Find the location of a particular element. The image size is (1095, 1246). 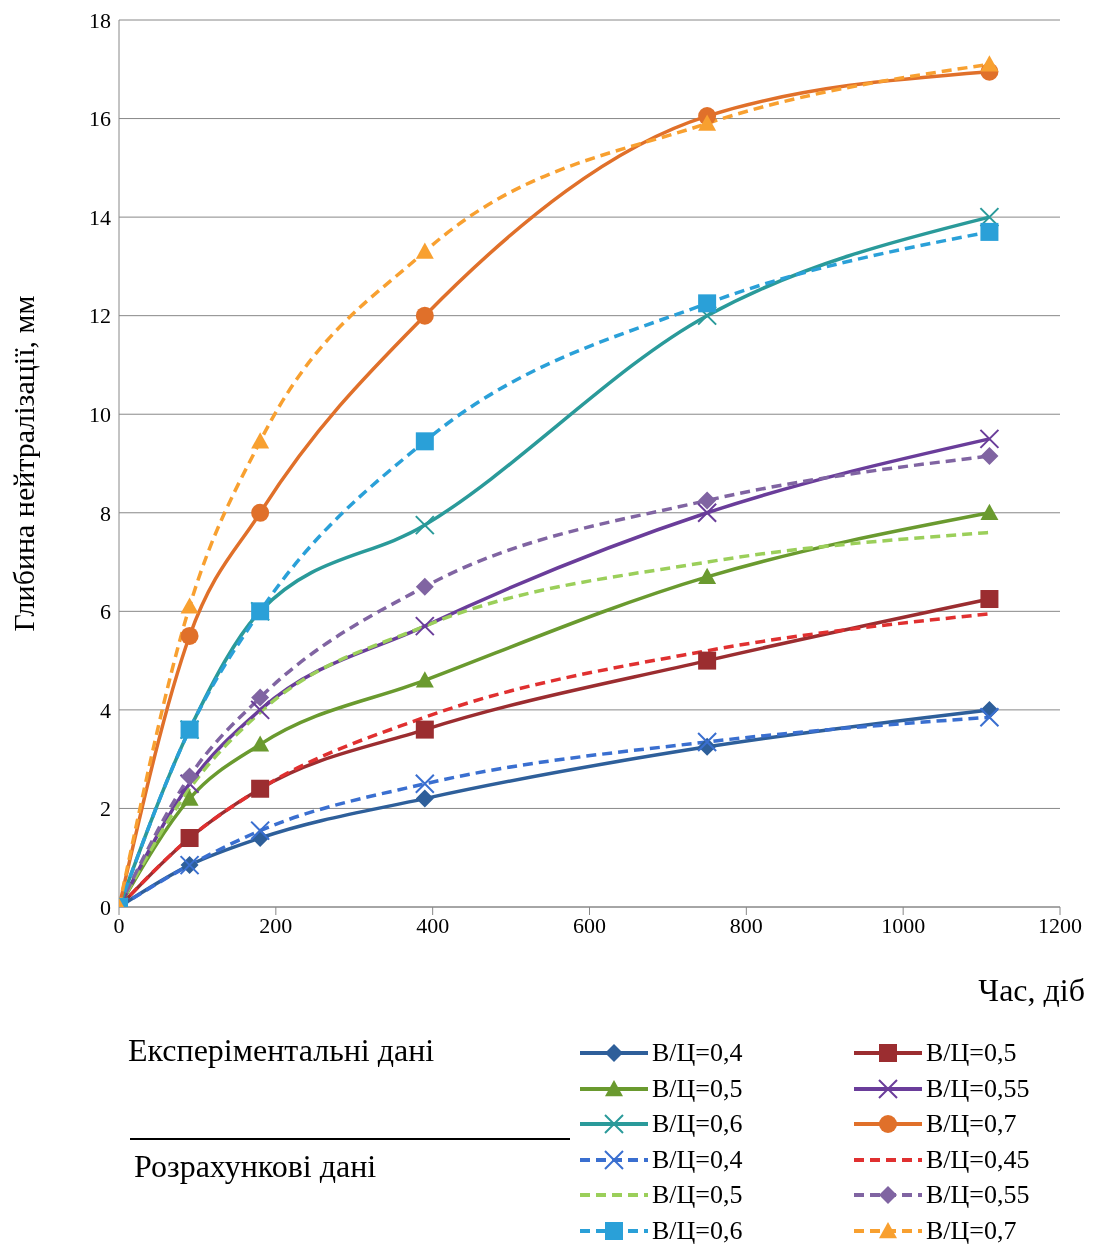

y-tick-label: 8 is located at coordinates (105, 513).